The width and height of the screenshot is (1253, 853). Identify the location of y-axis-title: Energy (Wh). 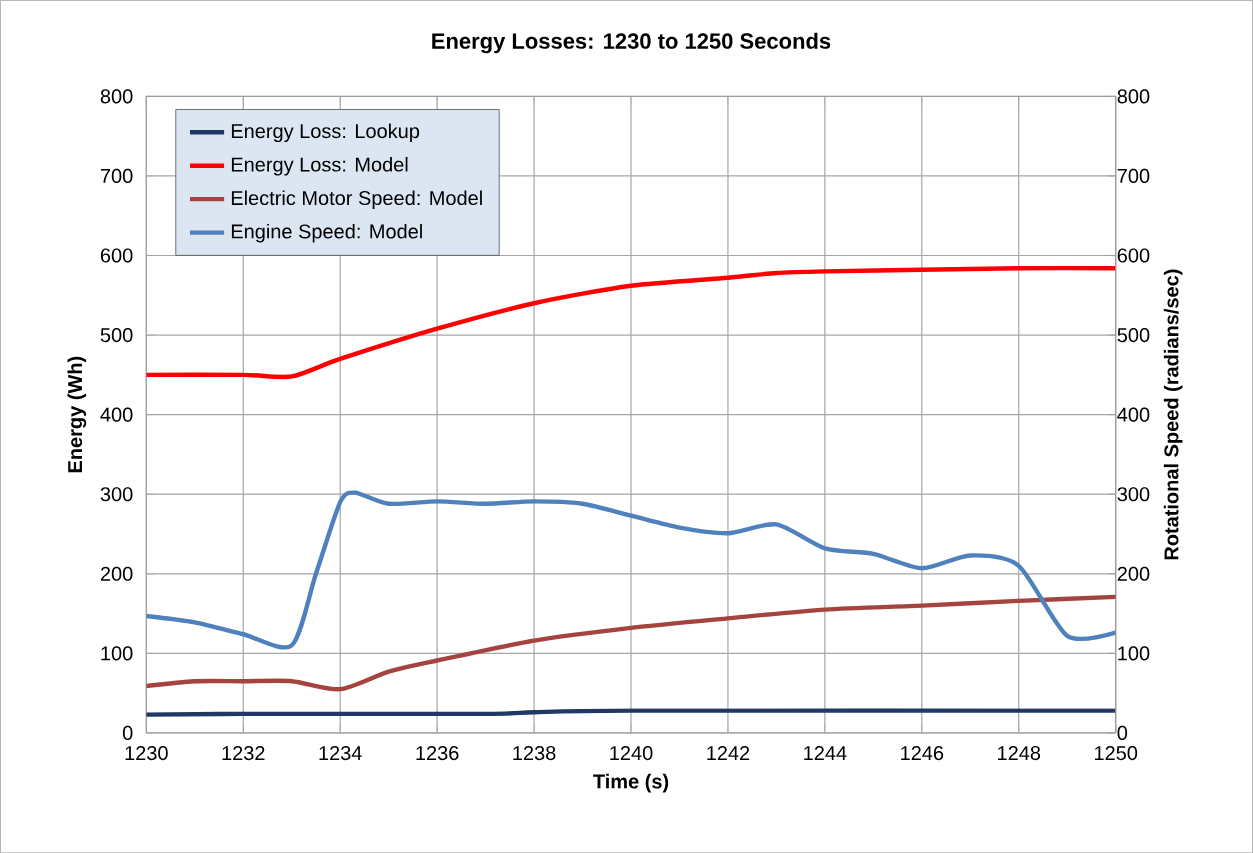
(77, 414).